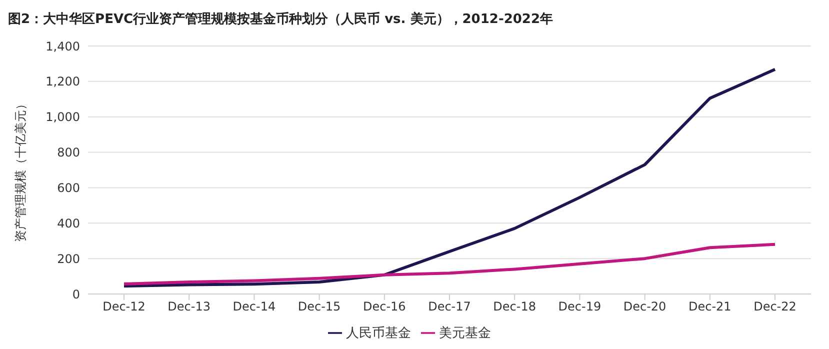 This screenshot has width=829, height=349. I want to click on line-series, so click(449, 264).